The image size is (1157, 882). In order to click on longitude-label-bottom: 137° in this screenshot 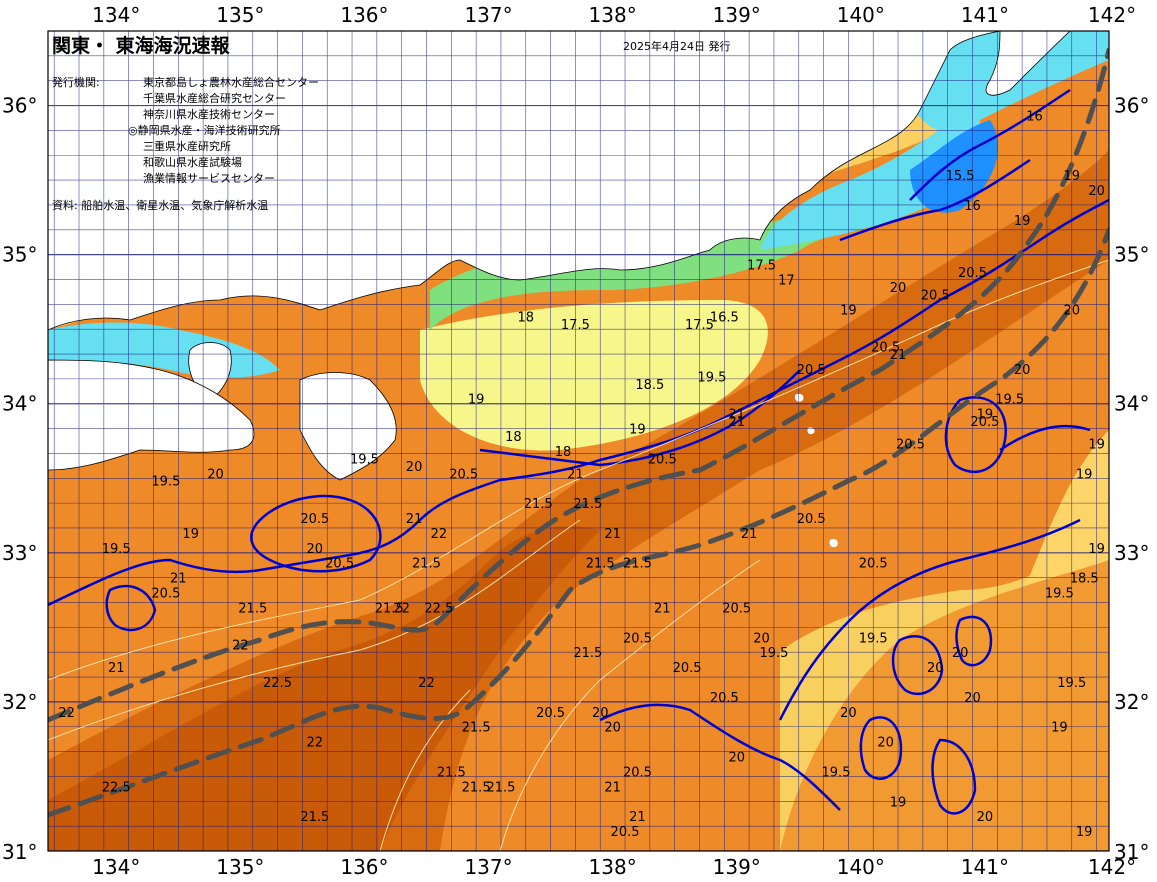, I will do `click(488, 867)`.